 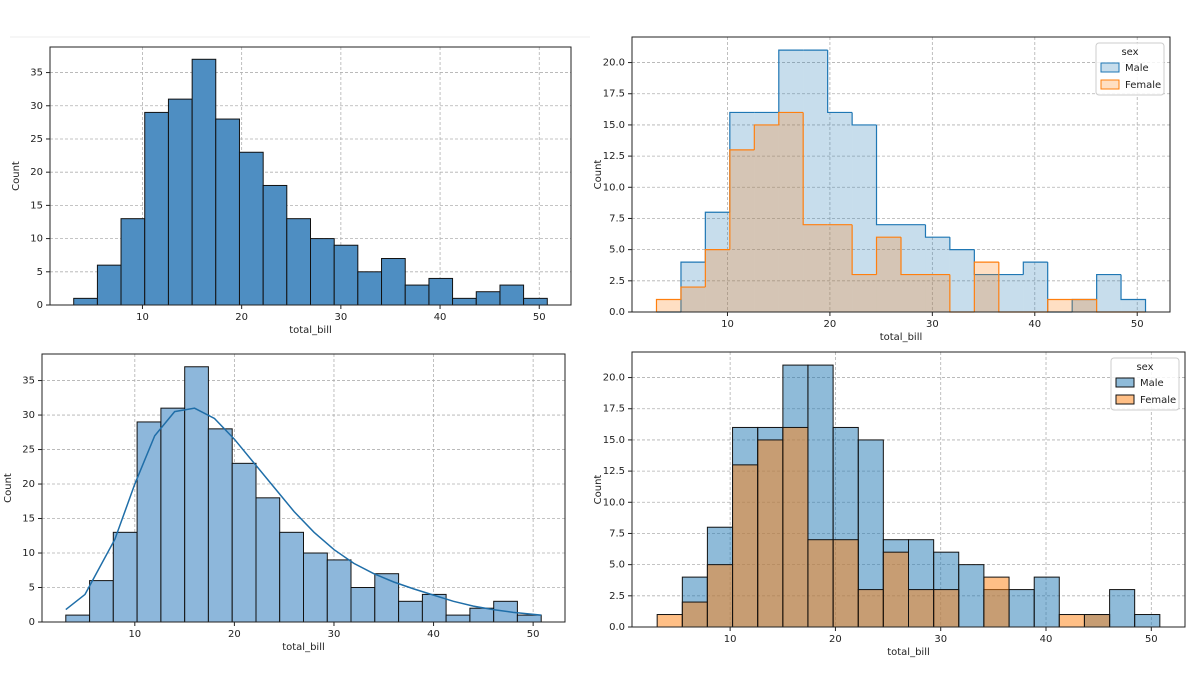 I want to click on legend-title: sex, so click(x=1129, y=52).